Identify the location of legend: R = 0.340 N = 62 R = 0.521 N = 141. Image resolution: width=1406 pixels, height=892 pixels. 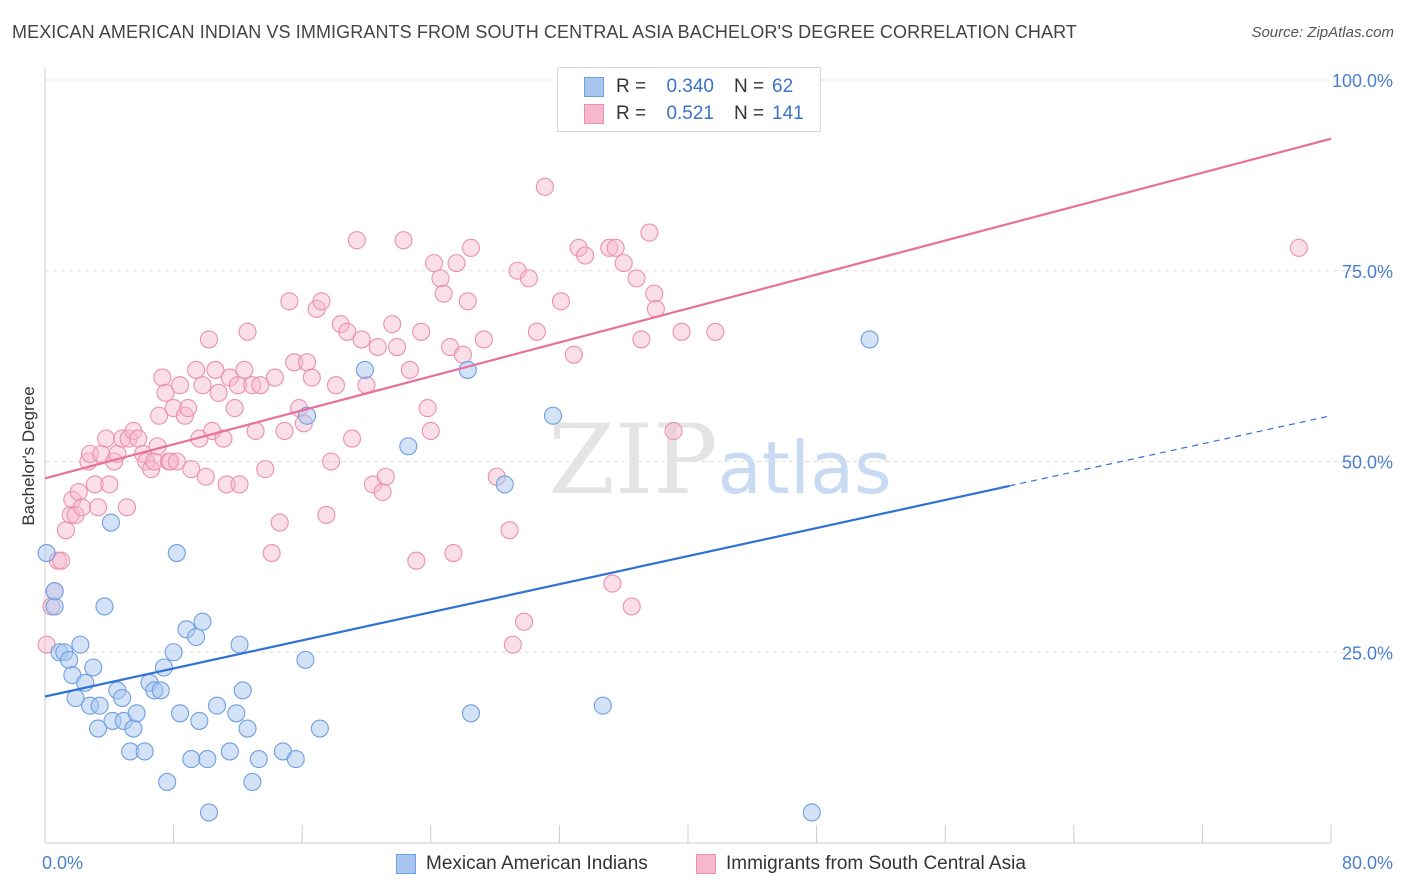
(689, 99).